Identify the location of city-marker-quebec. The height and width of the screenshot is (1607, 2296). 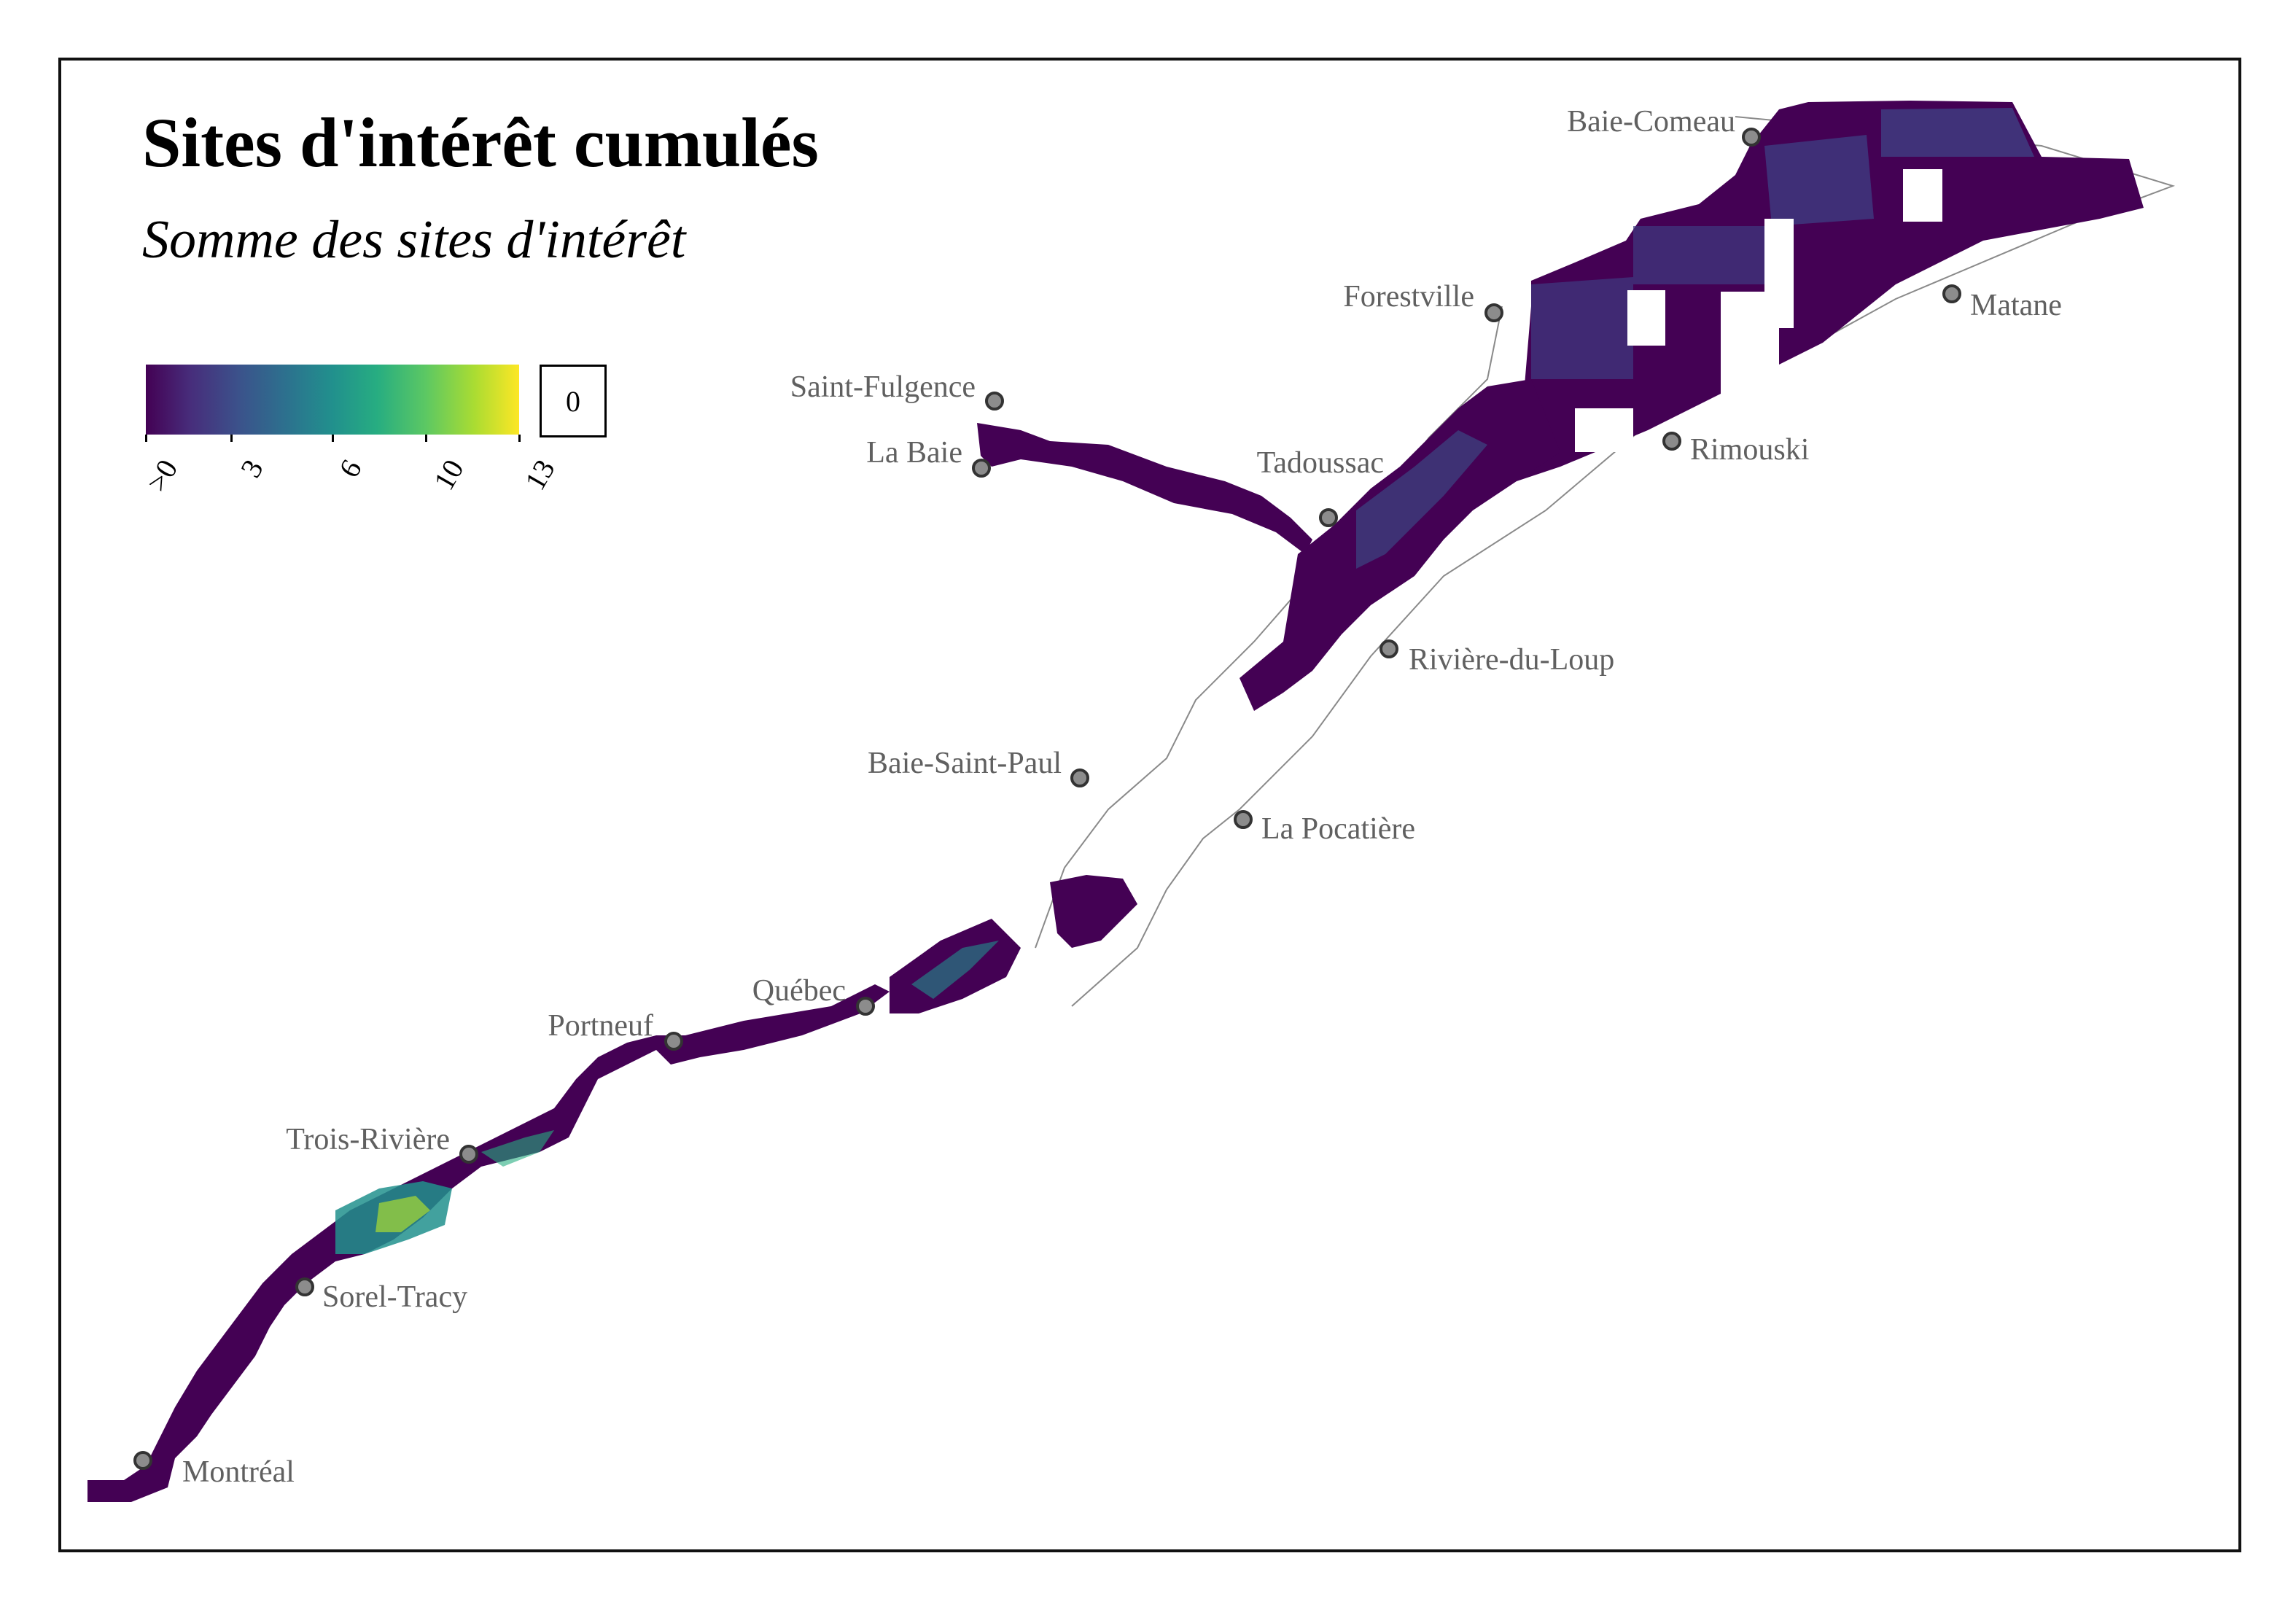
(866, 1006).